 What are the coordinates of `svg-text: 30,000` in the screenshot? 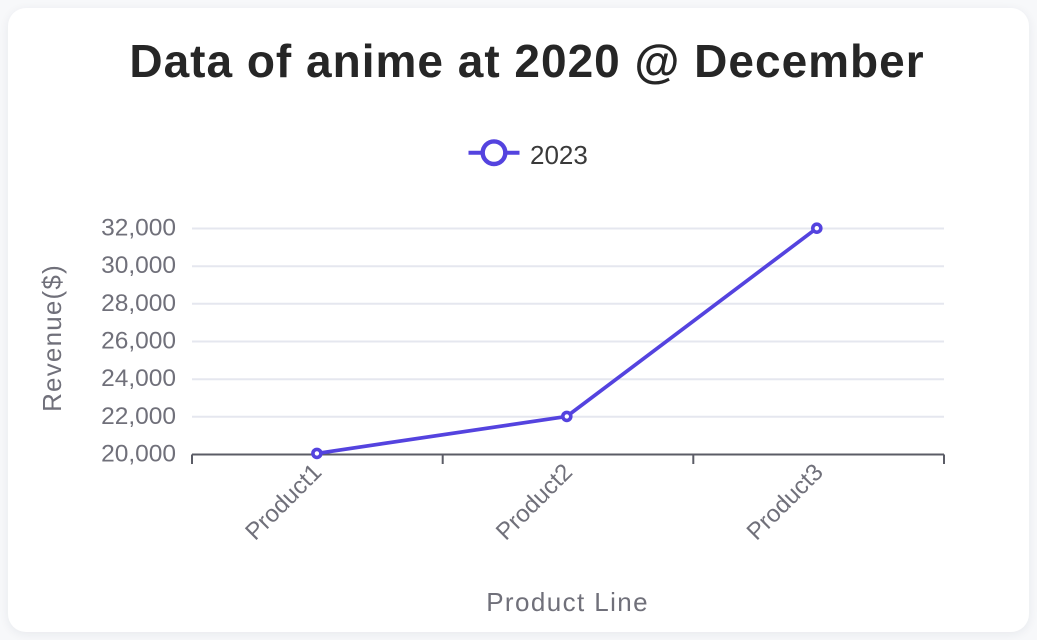 It's located at (138, 265).